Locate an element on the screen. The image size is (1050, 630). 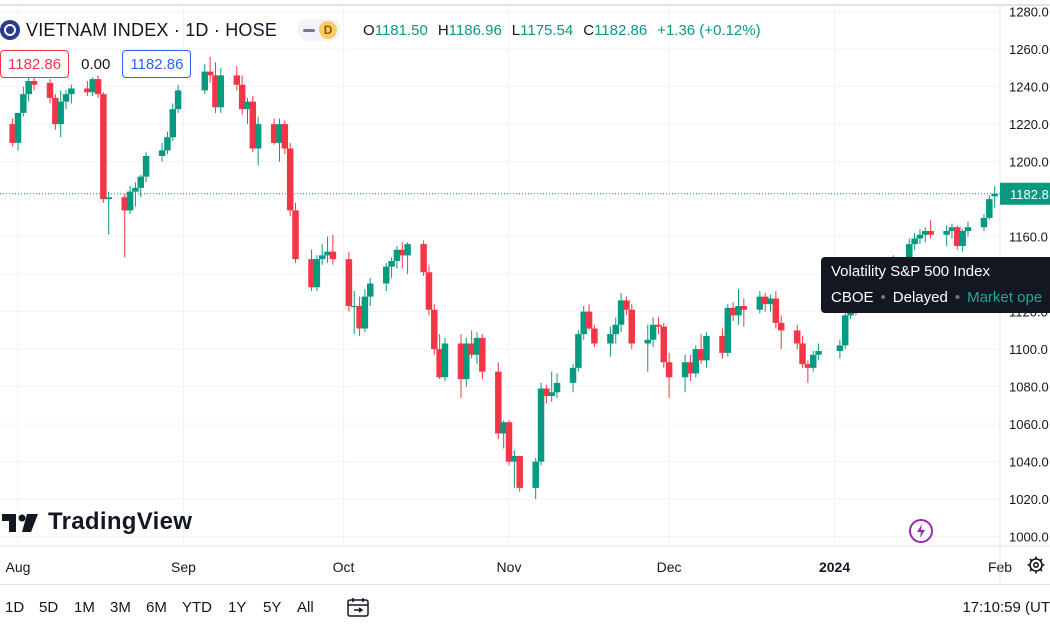
symbol-title: VIETNAM INDEX · 1D · HOSE is located at coordinates (152, 29).